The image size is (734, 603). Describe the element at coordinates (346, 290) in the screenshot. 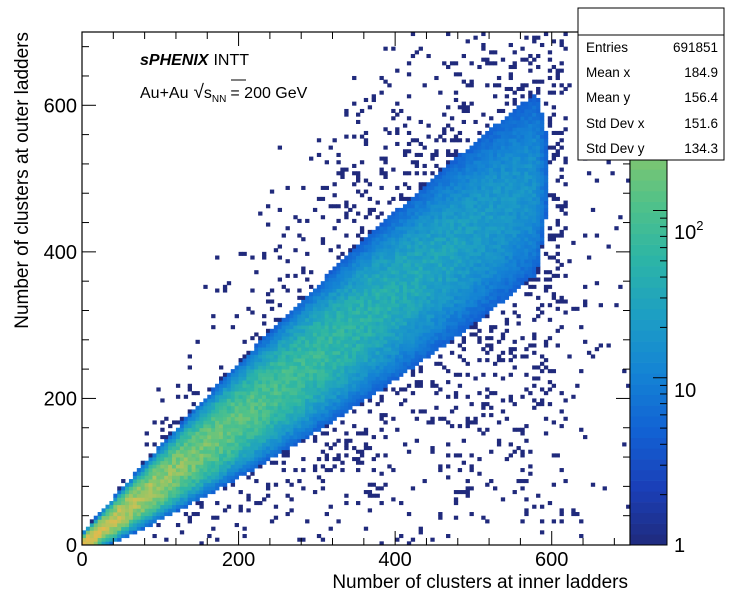

I see `heatmap-cell-2076` at that location.